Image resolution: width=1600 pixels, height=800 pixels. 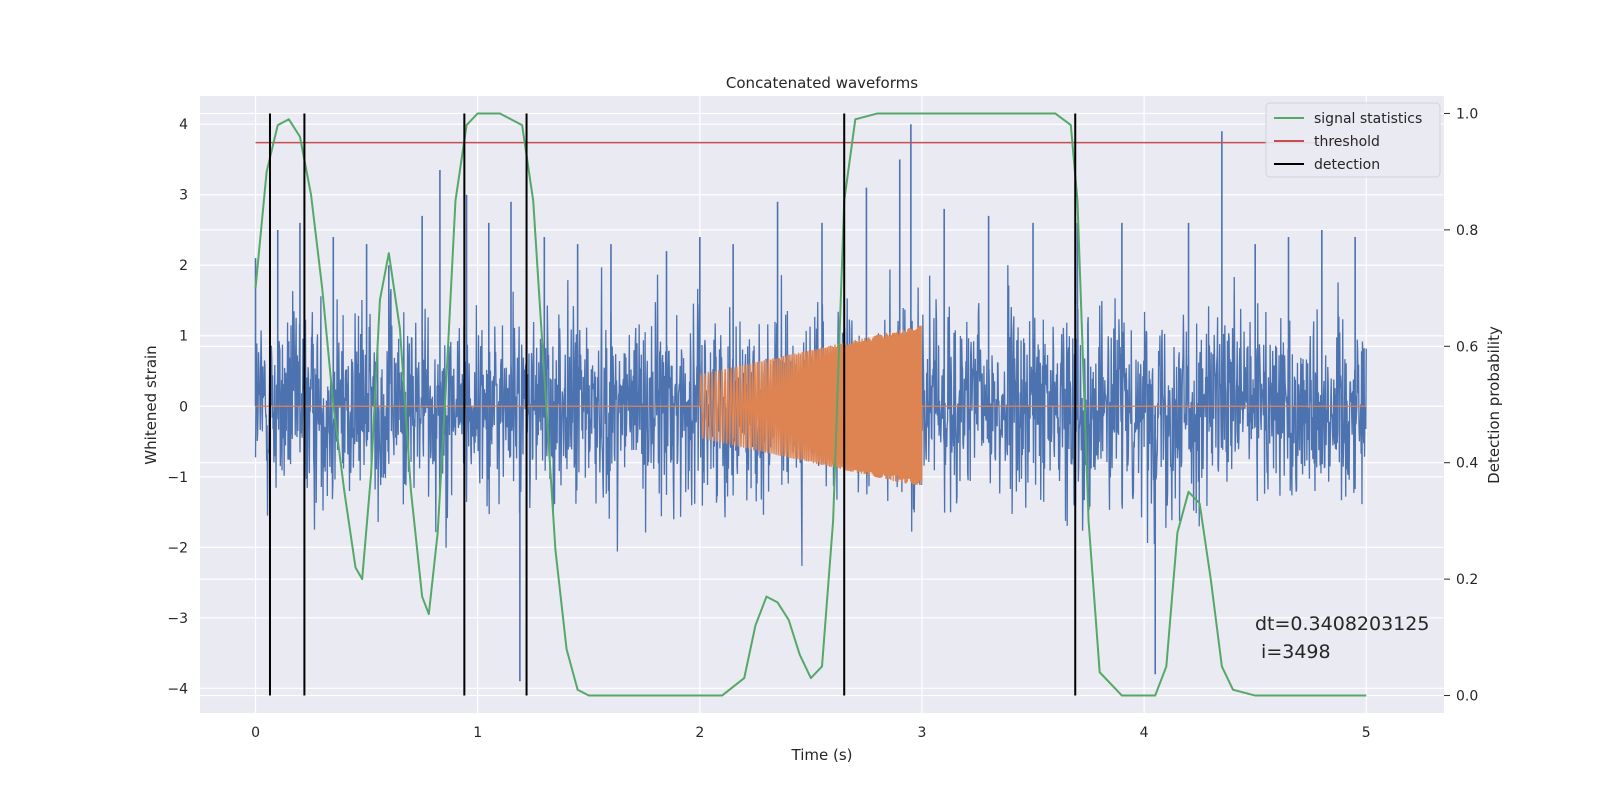 I want to click on legend-box, so click(x=1353, y=140).